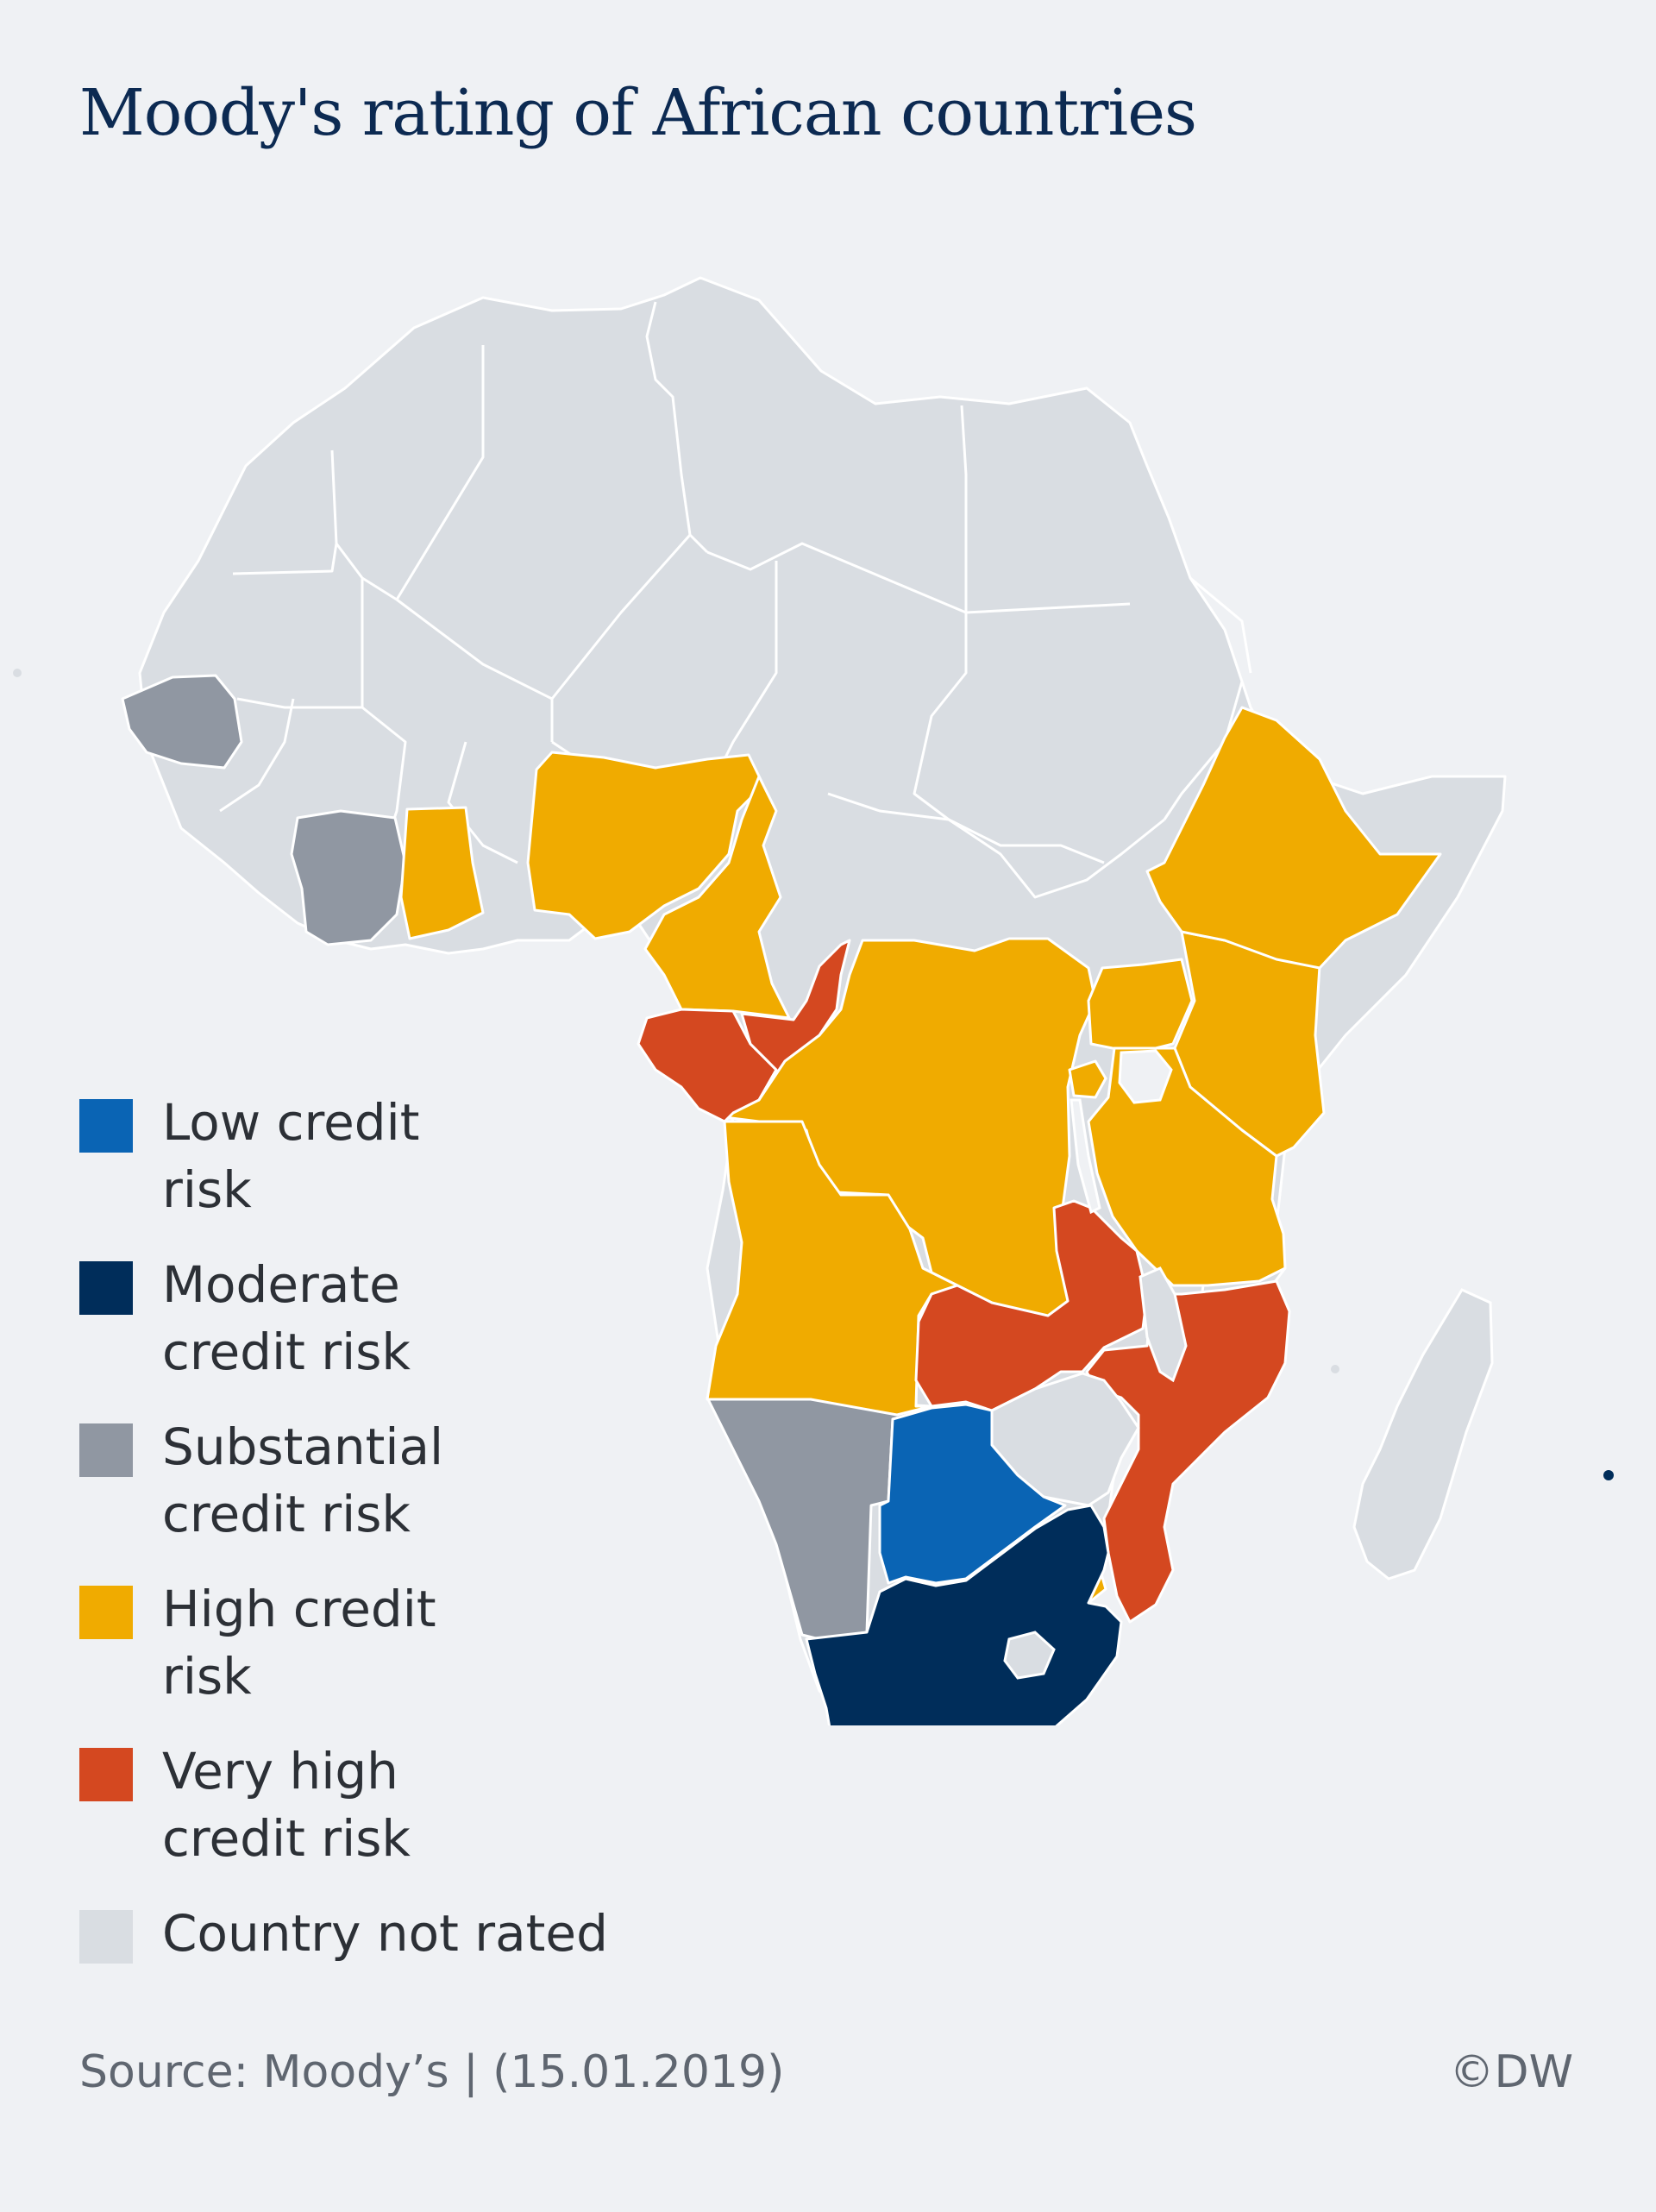 The height and width of the screenshot is (2212, 1656). I want to click on legend-item-high: High credit risk, so click(362, 1643).